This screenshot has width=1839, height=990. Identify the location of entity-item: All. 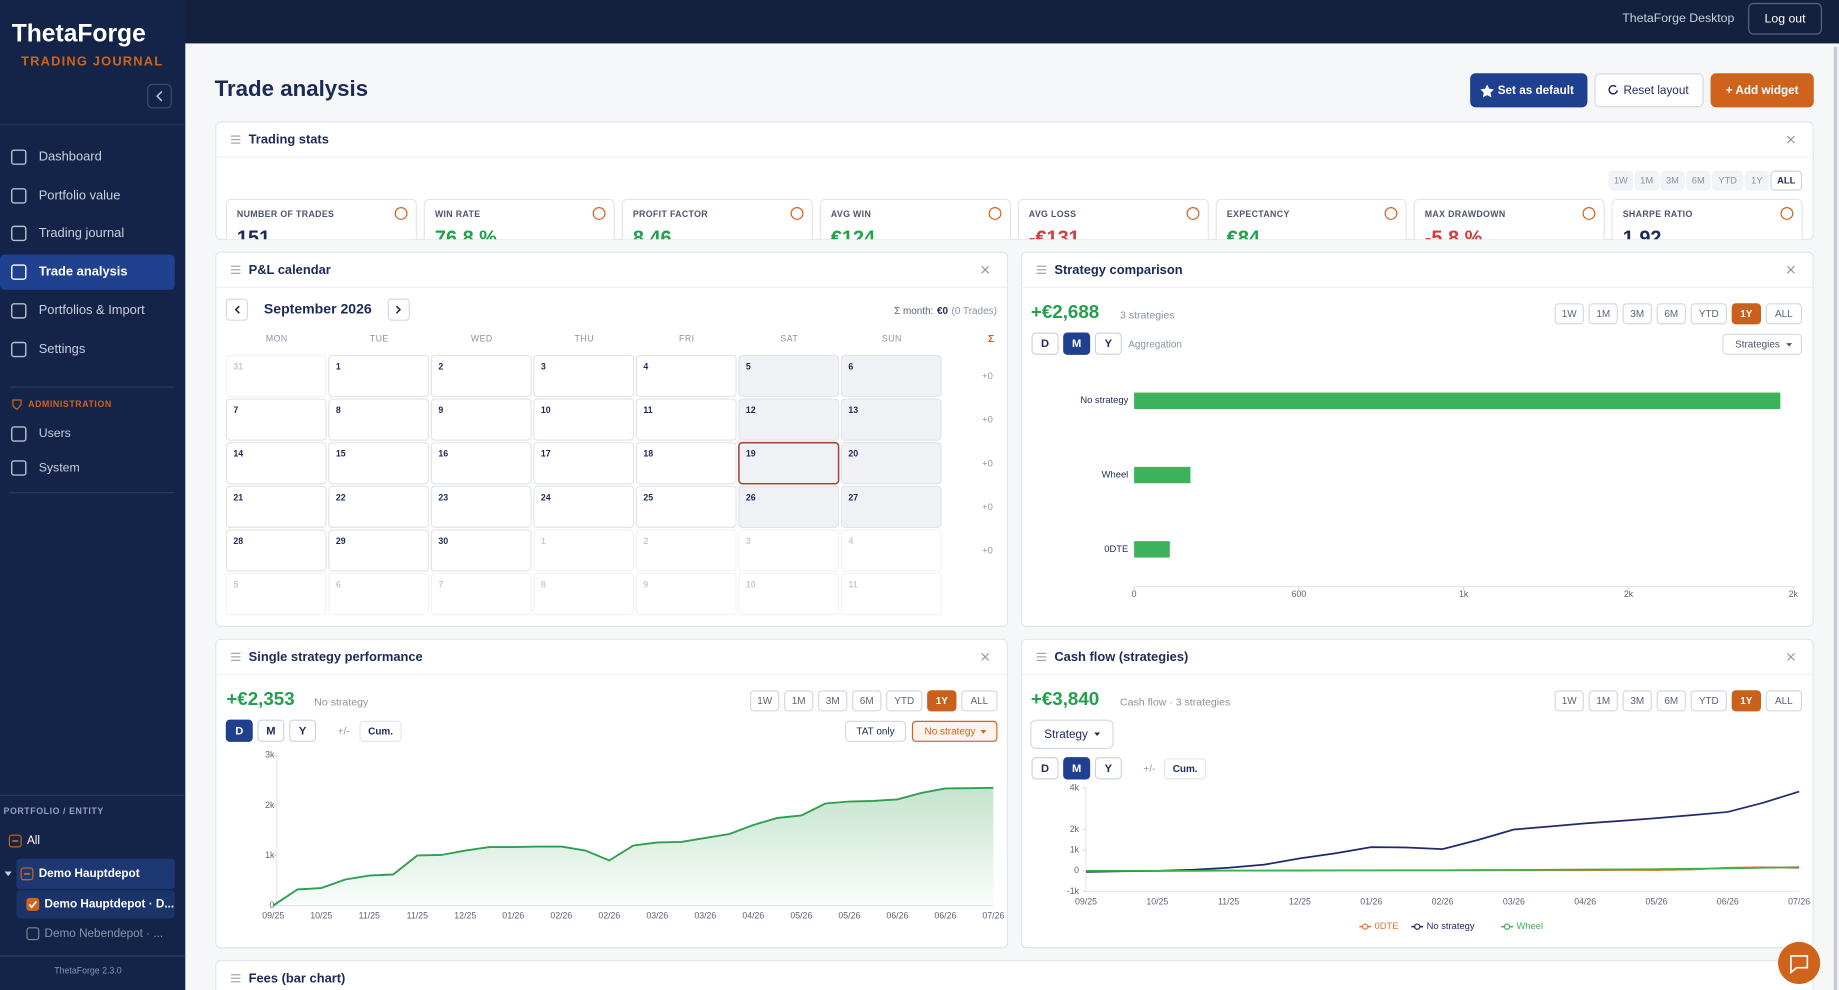
(33, 840).